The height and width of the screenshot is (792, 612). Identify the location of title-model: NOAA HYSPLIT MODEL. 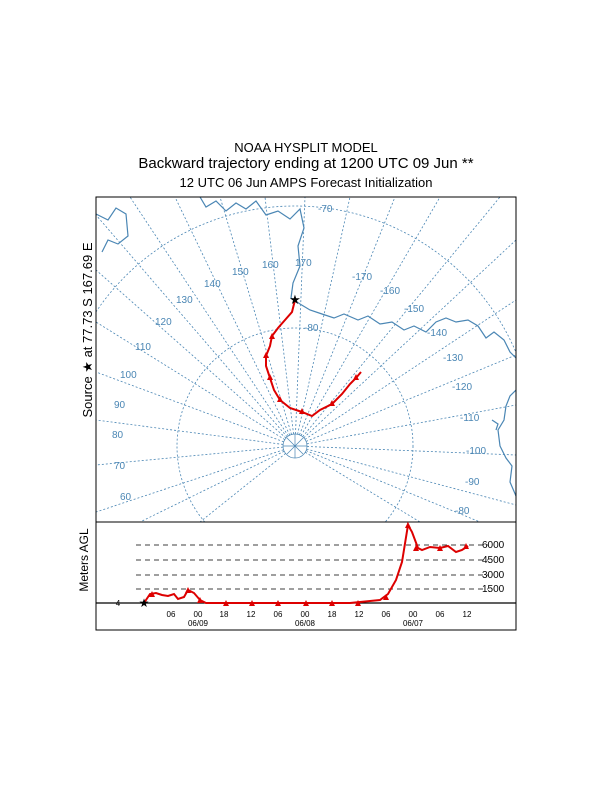
(306, 147).